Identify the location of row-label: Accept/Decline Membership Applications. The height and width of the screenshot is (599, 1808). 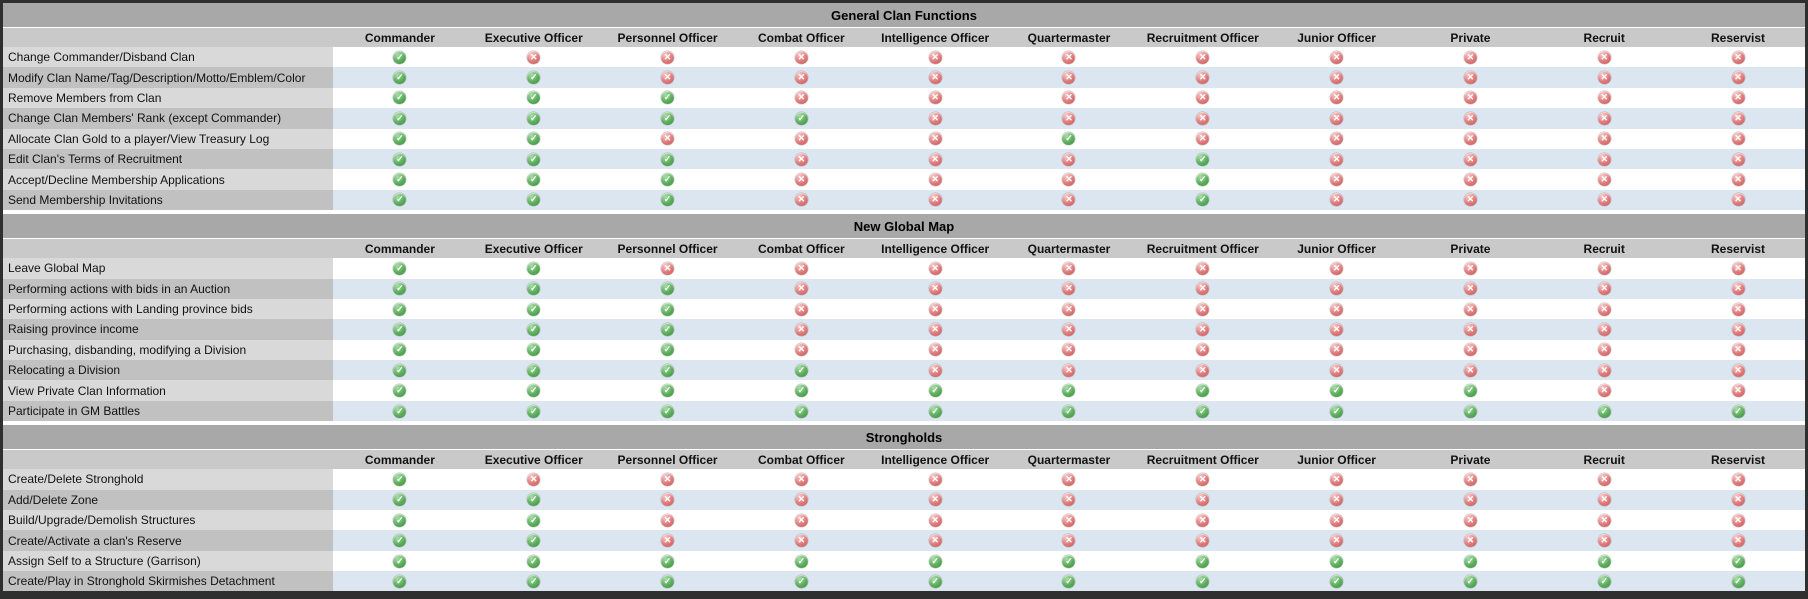
(168, 179).